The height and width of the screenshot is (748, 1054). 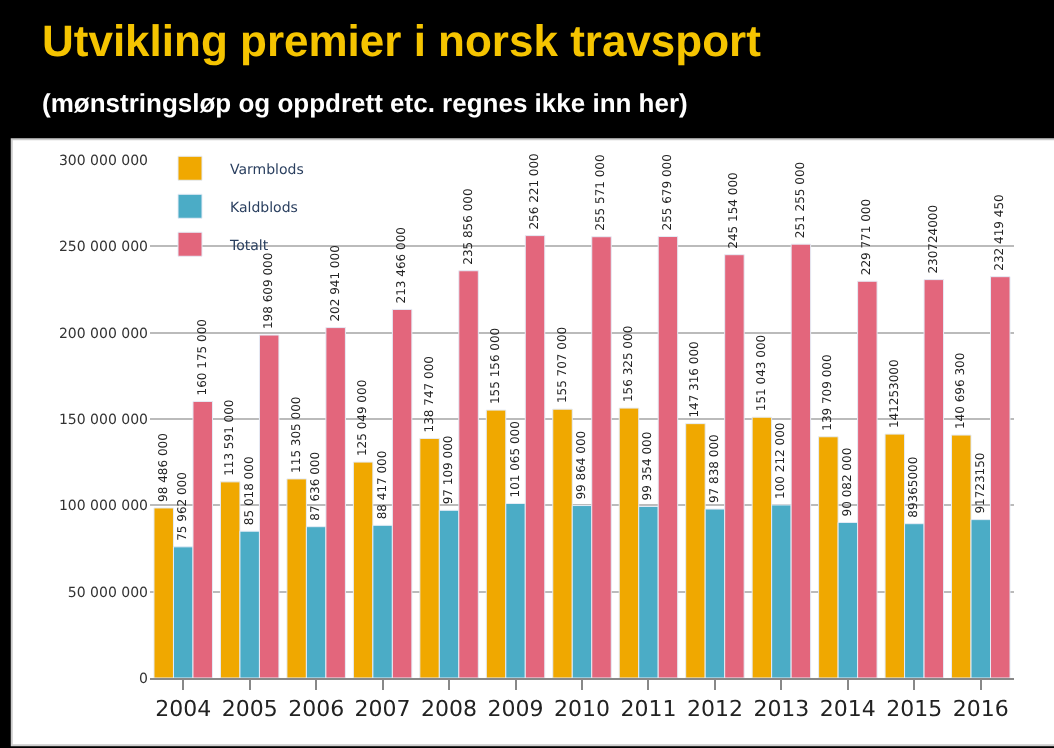 I want to click on x-tick-label: 2008, so click(x=449, y=709).